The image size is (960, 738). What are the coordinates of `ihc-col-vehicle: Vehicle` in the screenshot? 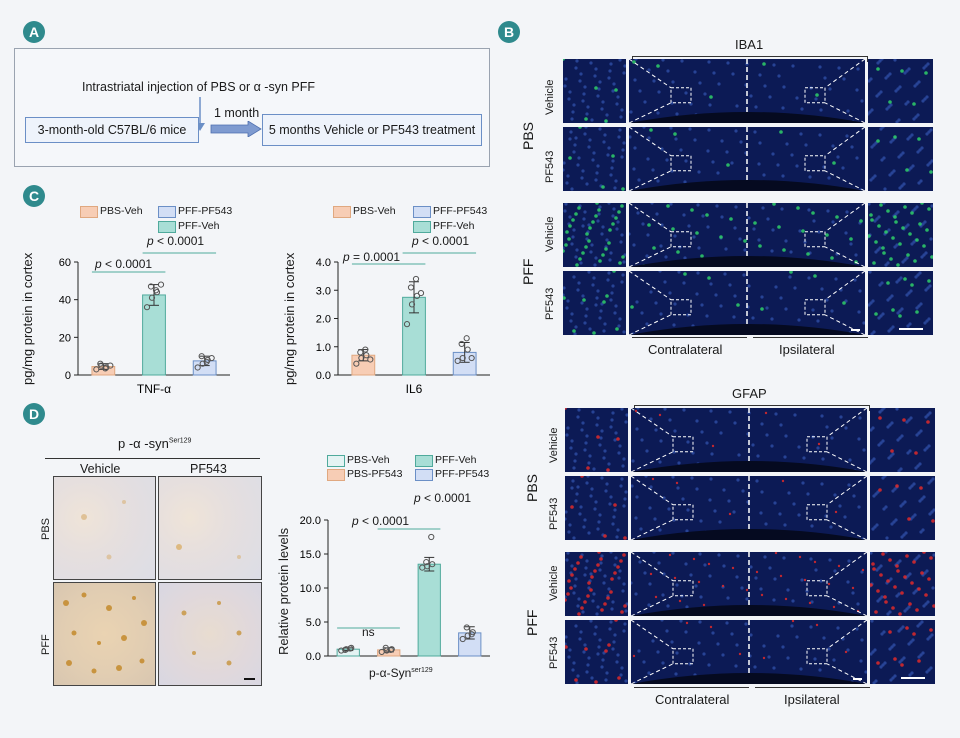 It's located at (100, 469).